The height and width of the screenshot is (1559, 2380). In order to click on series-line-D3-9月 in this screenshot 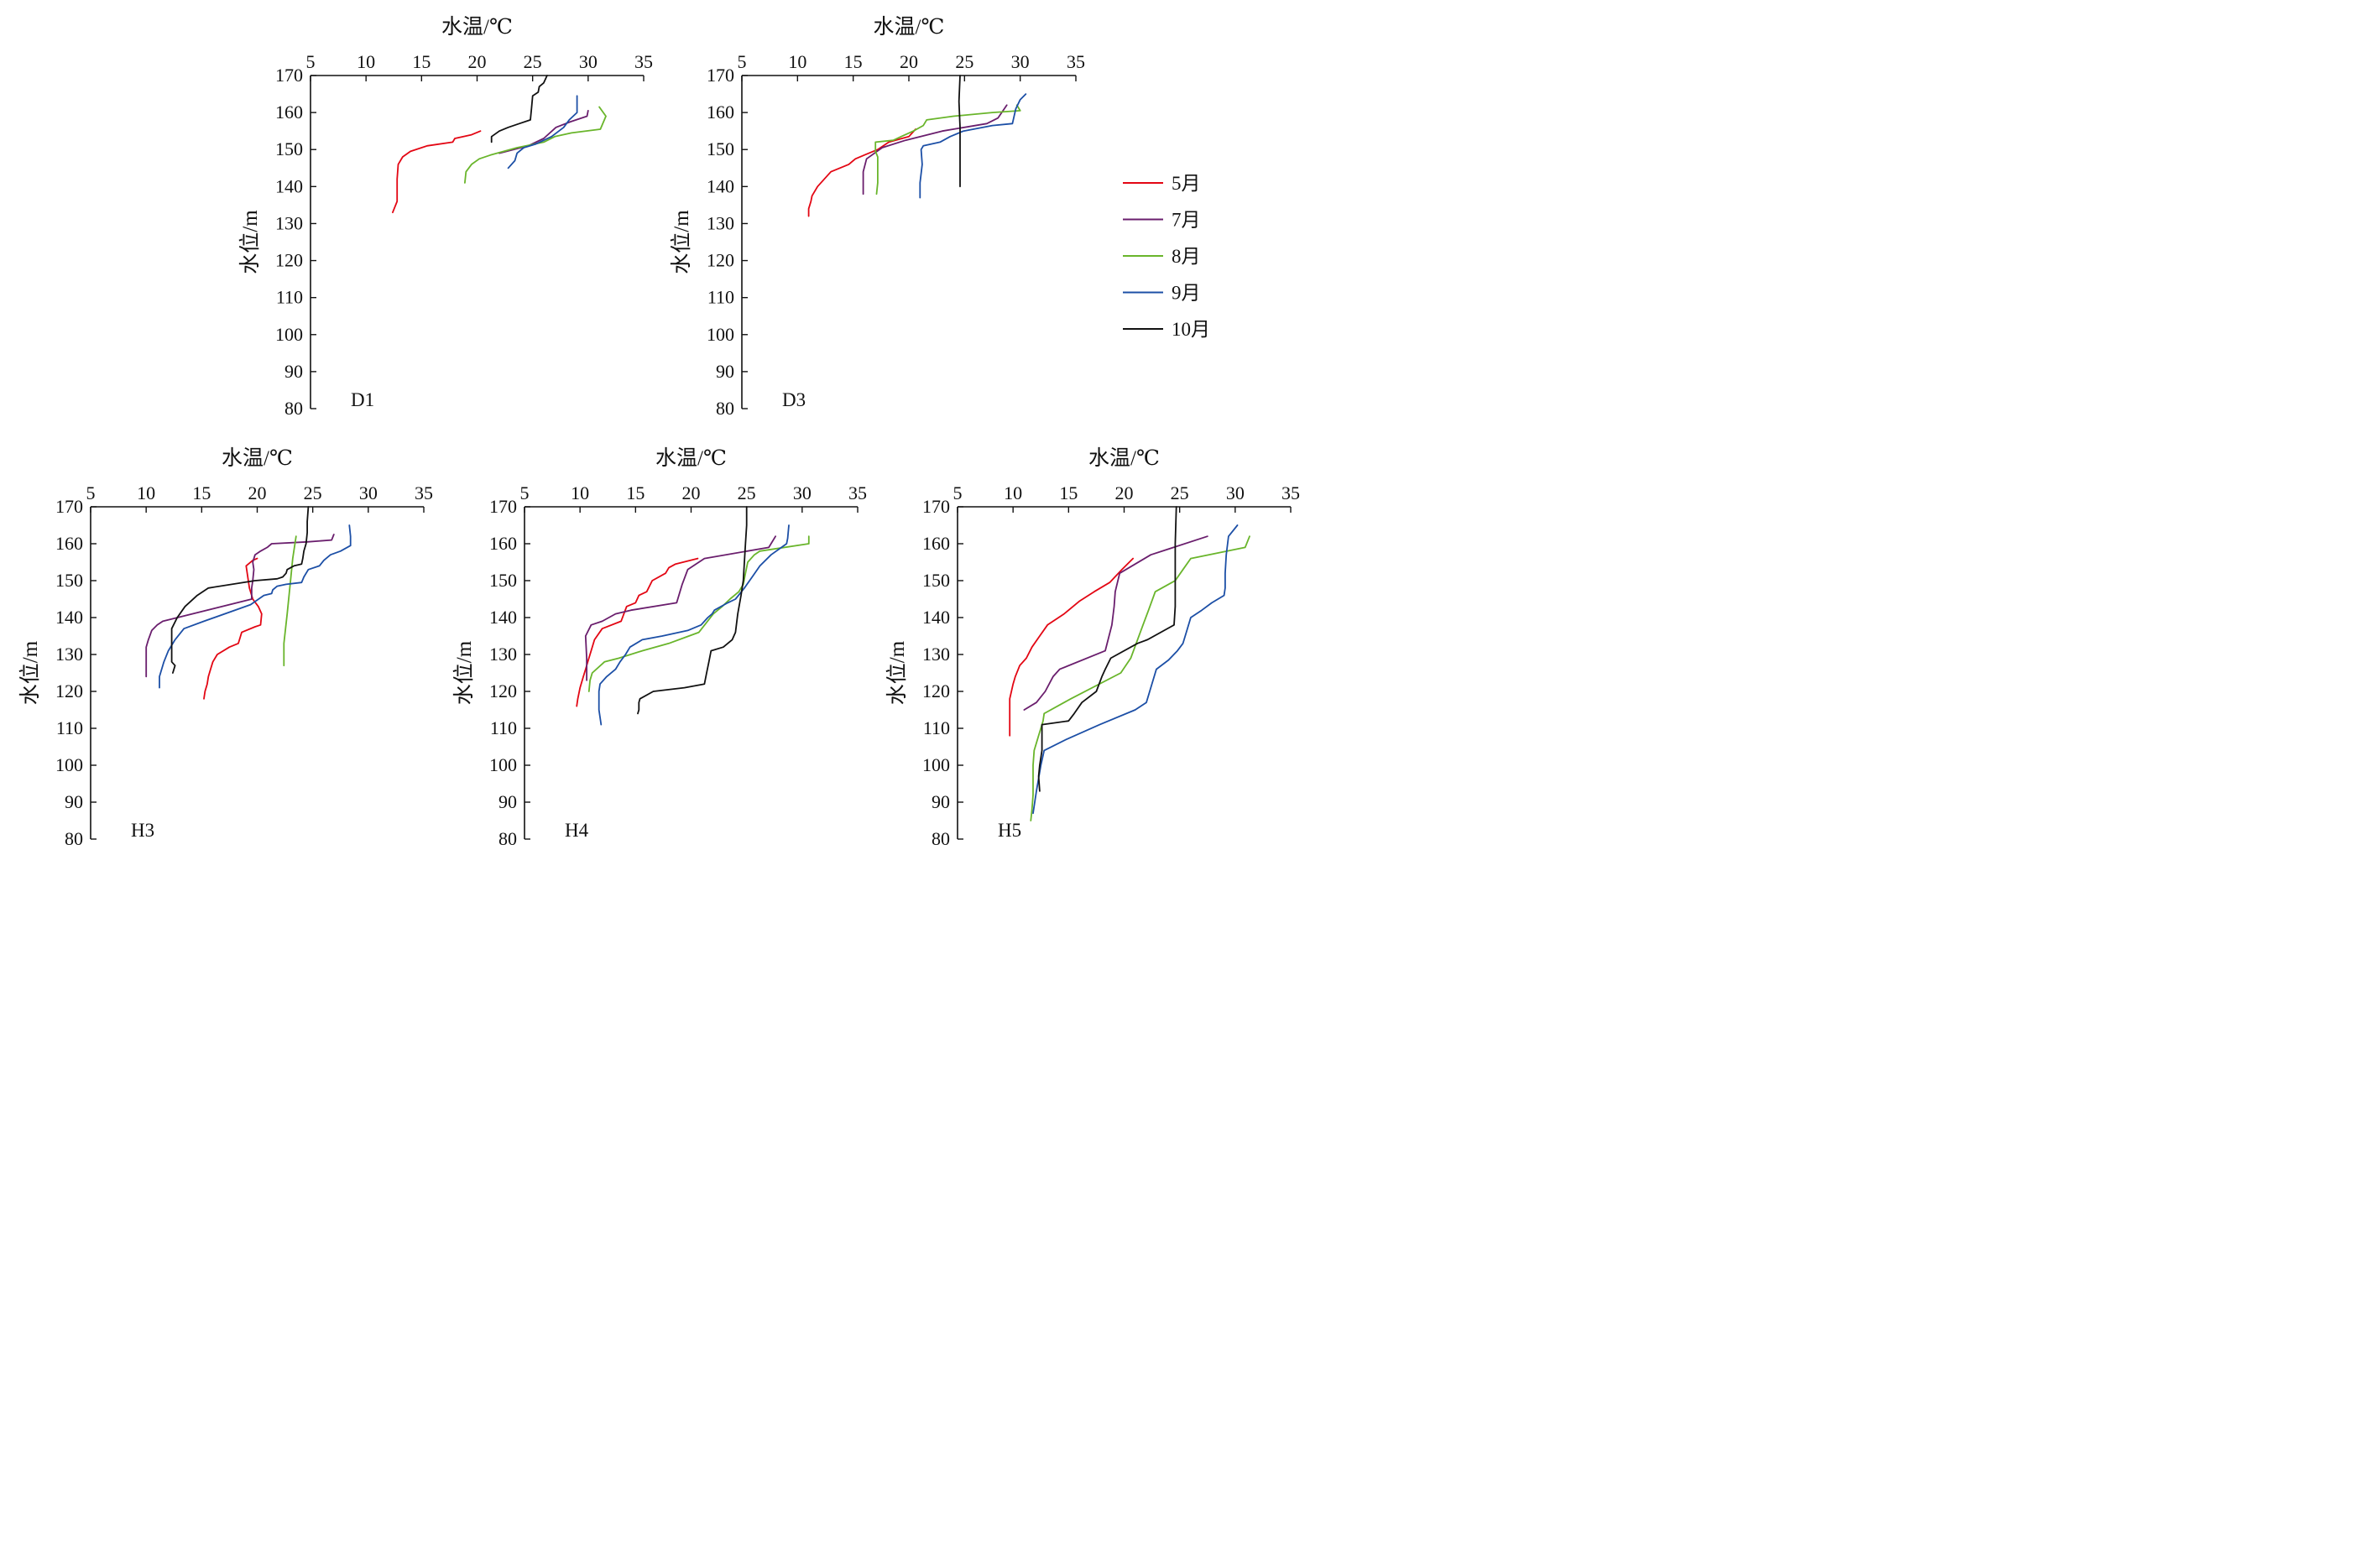, I will do `click(973, 146)`.